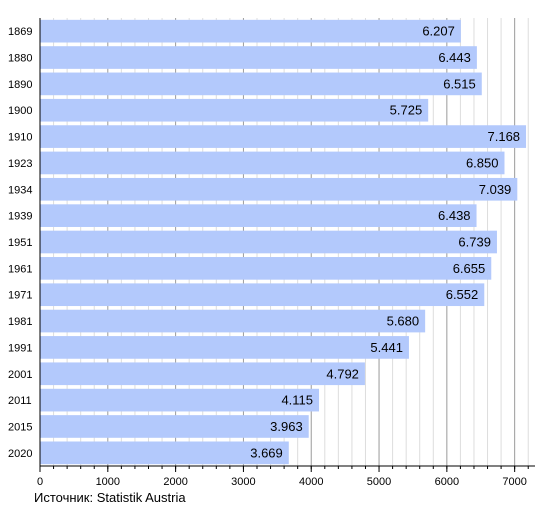 The image size is (550, 508). Describe the element at coordinates (266, 452) in the screenshot. I see `bar-value-label: 3.669` at that location.